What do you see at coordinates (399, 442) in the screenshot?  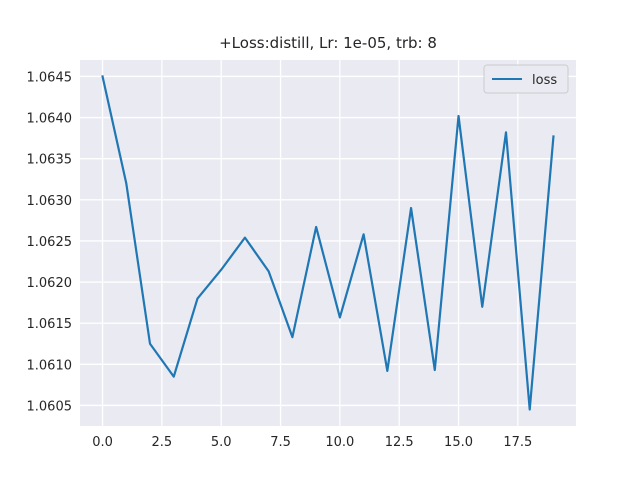 I see `x-tick-label: 12.5` at bounding box center [399, 442].